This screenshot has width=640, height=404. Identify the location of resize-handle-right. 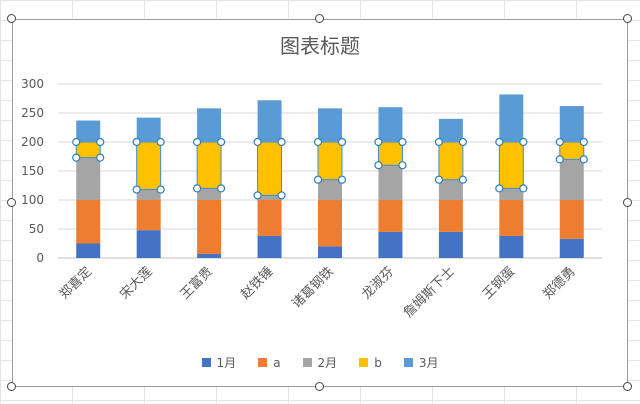
(627, 202).